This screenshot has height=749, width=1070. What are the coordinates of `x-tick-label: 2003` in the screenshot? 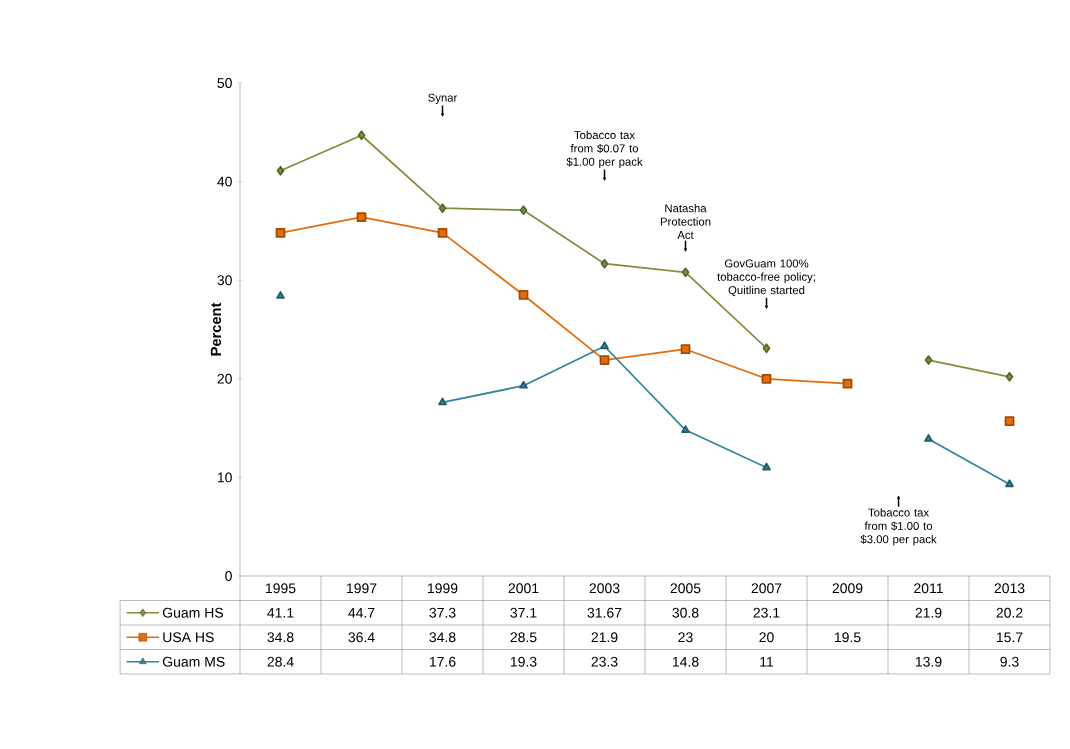 It's located at (604, 588).